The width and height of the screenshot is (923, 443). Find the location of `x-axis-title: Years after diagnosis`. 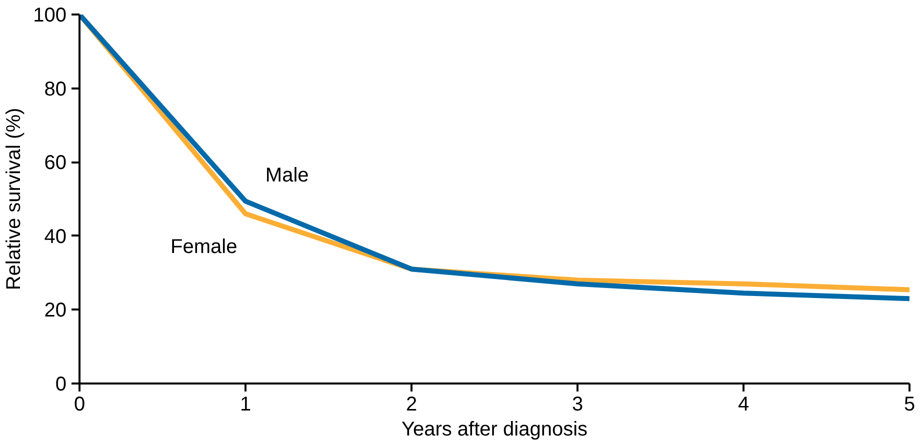

x-axis-title: Years after diagnosis is located at coordinates (494, 429).